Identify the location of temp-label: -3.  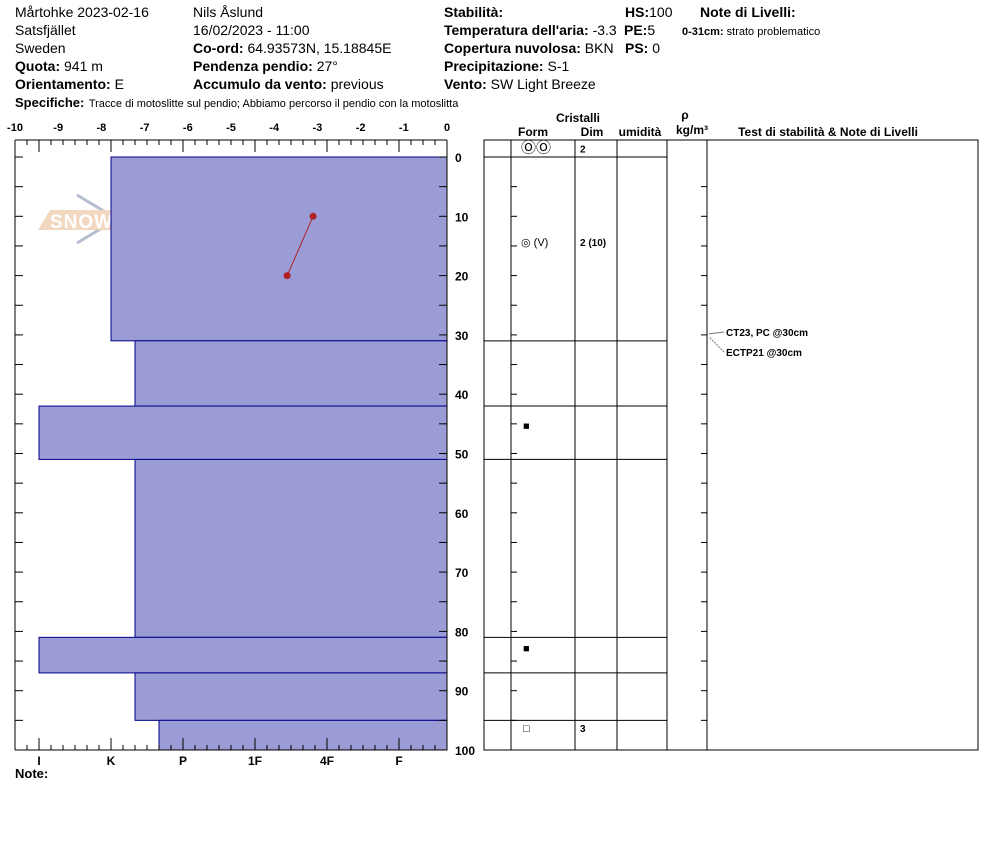
(318, 128).